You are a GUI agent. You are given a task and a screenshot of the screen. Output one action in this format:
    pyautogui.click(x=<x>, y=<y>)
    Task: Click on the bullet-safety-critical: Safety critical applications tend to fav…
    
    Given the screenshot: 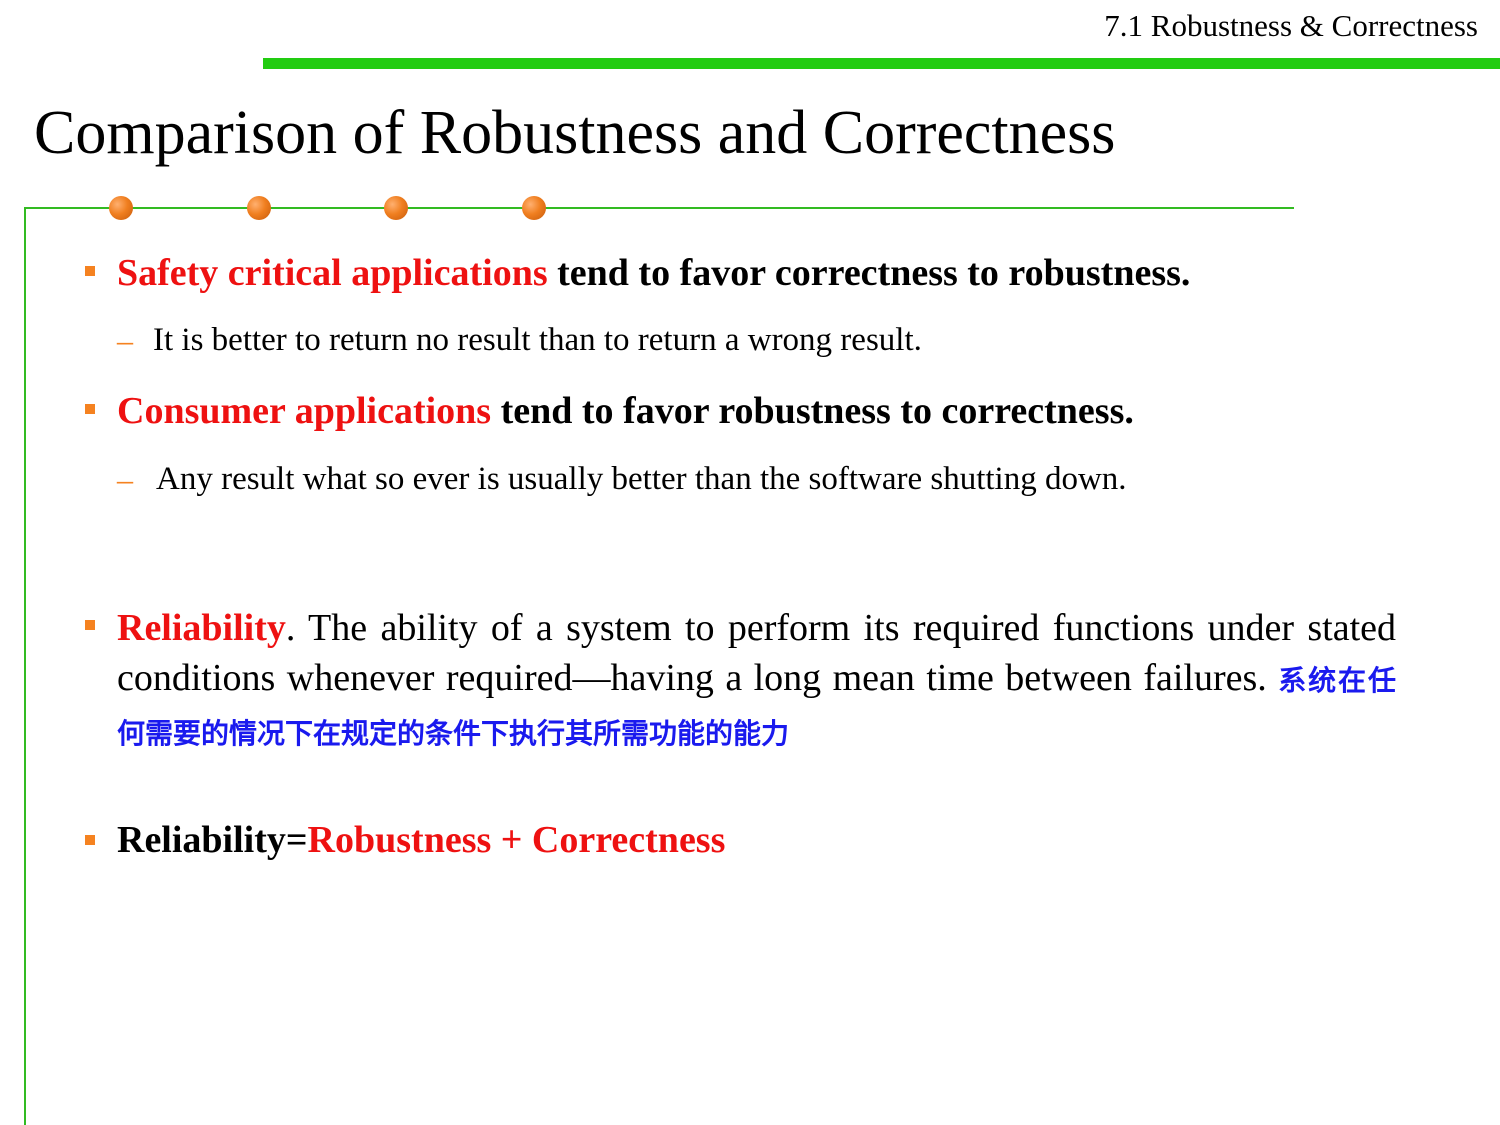 What is the action you would take?
    pyautogui.click(x=653, y=273)
    